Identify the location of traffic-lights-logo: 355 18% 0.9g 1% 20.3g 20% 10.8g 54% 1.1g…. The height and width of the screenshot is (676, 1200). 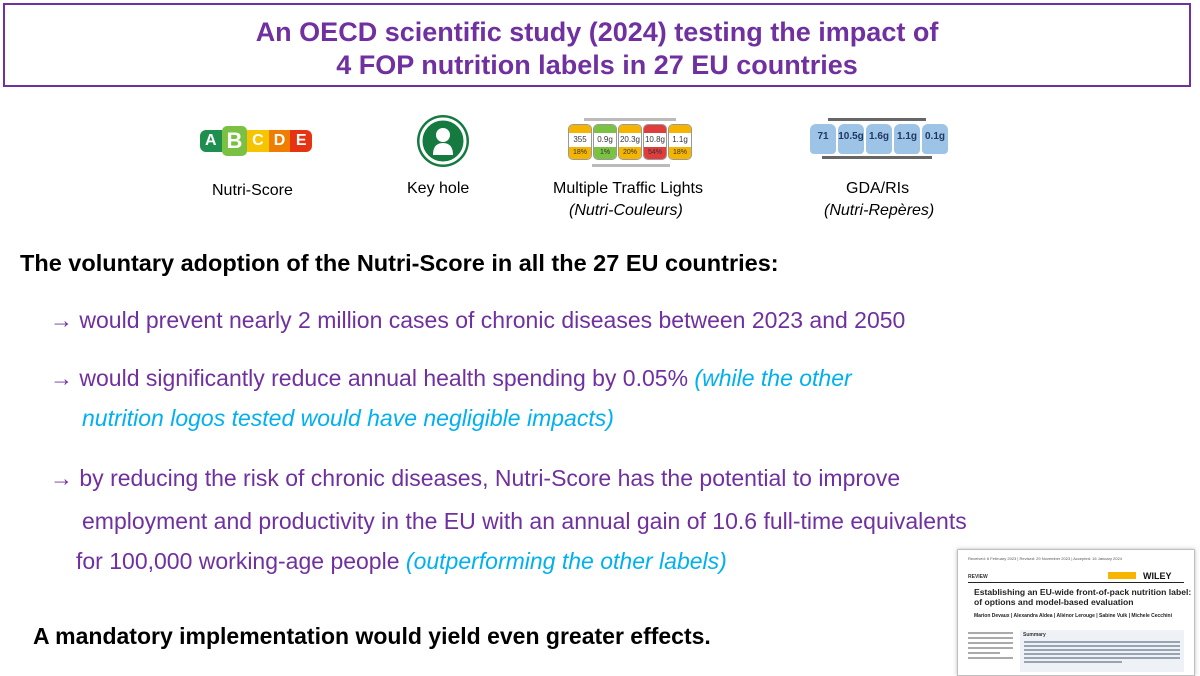
(630, 145).